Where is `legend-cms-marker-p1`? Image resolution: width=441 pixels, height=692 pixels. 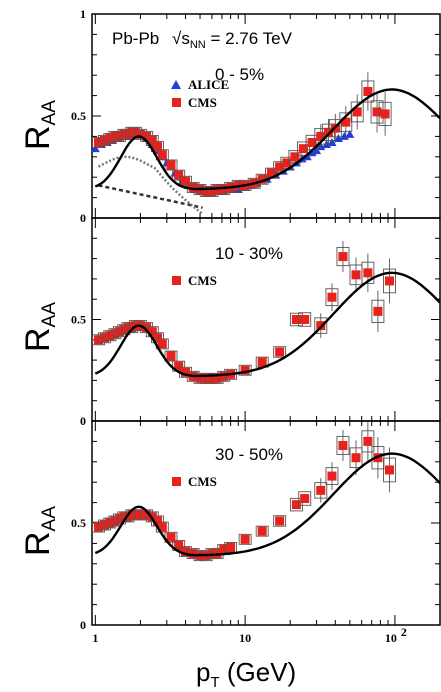 legend-cms-marker-p1 is located at coordinates (176, 280).